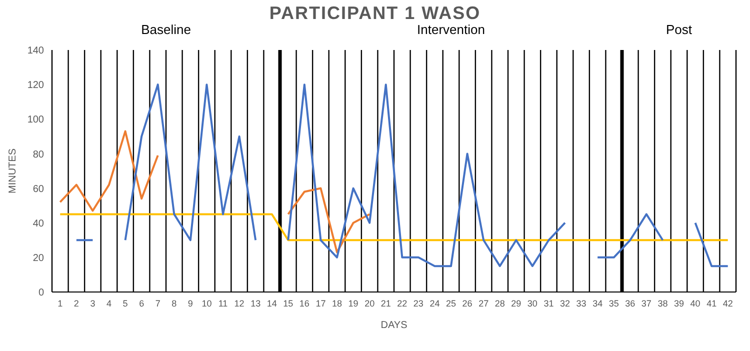  What do you see at coordinates (451, 29) in the screenshot?
I see `text: Intervention` at bounding box center [451, 29].